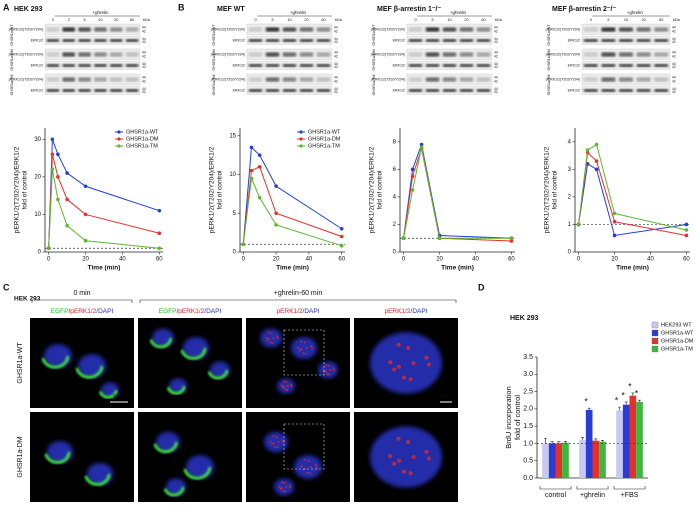 This screenshot has height=512, width=700. Describe the element at coordinates (635, 12) in the screenshot. I see `treatment-label: +ghrelin` at that location.